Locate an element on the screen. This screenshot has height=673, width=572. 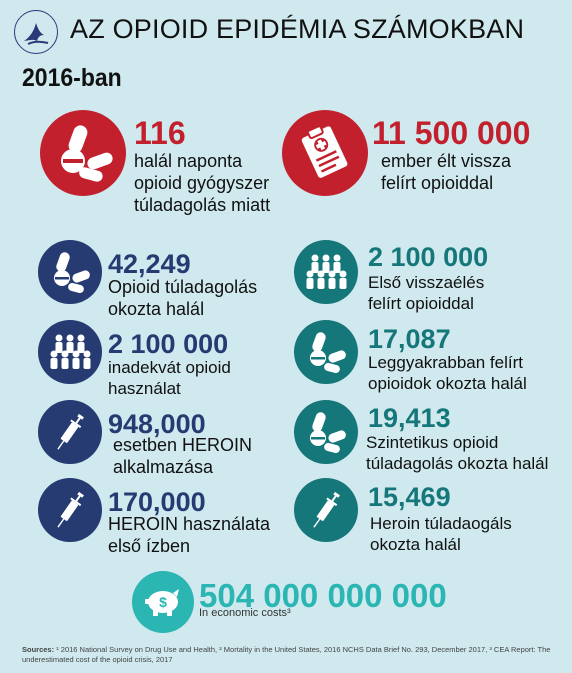
stat-description: Heroin túladaogáls okozta halál is located at coordinates (441, 534).